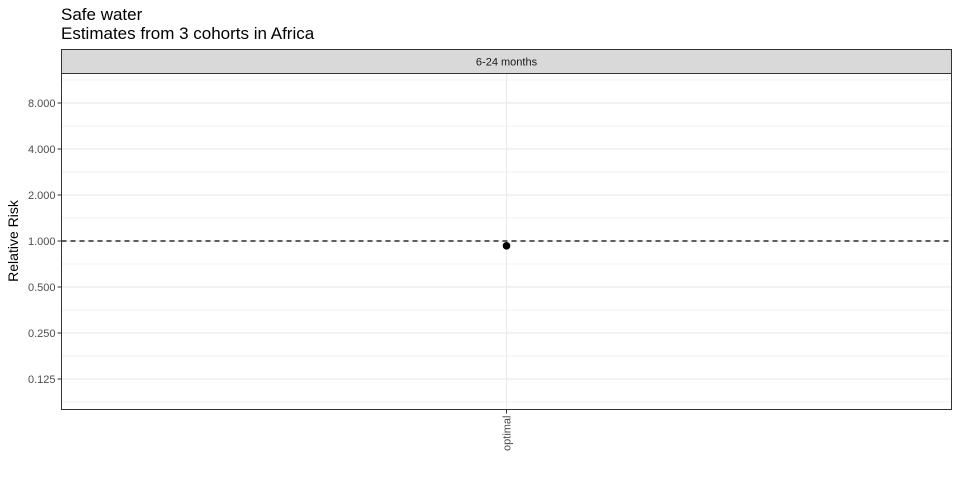  I want to click on y-axis-title: Relative Risk, so click(13, 240).